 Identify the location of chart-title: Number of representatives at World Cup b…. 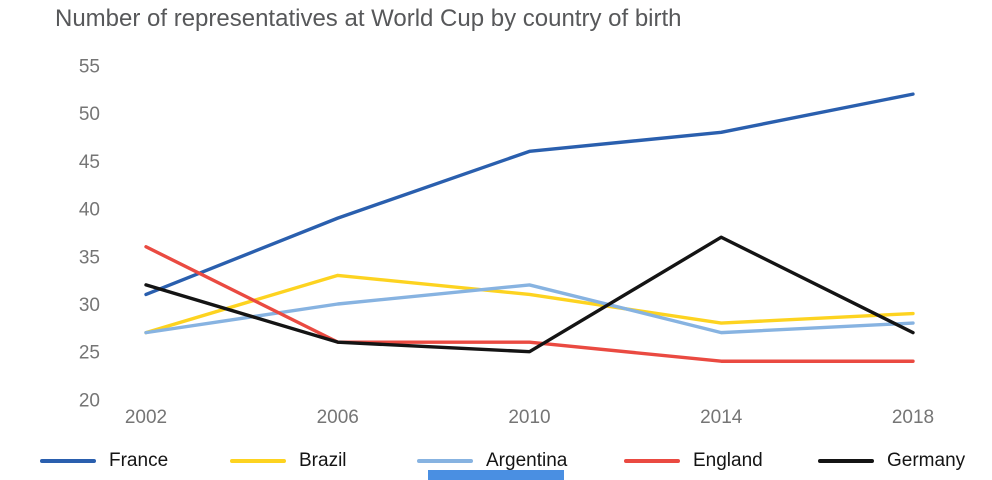
(368, 18).